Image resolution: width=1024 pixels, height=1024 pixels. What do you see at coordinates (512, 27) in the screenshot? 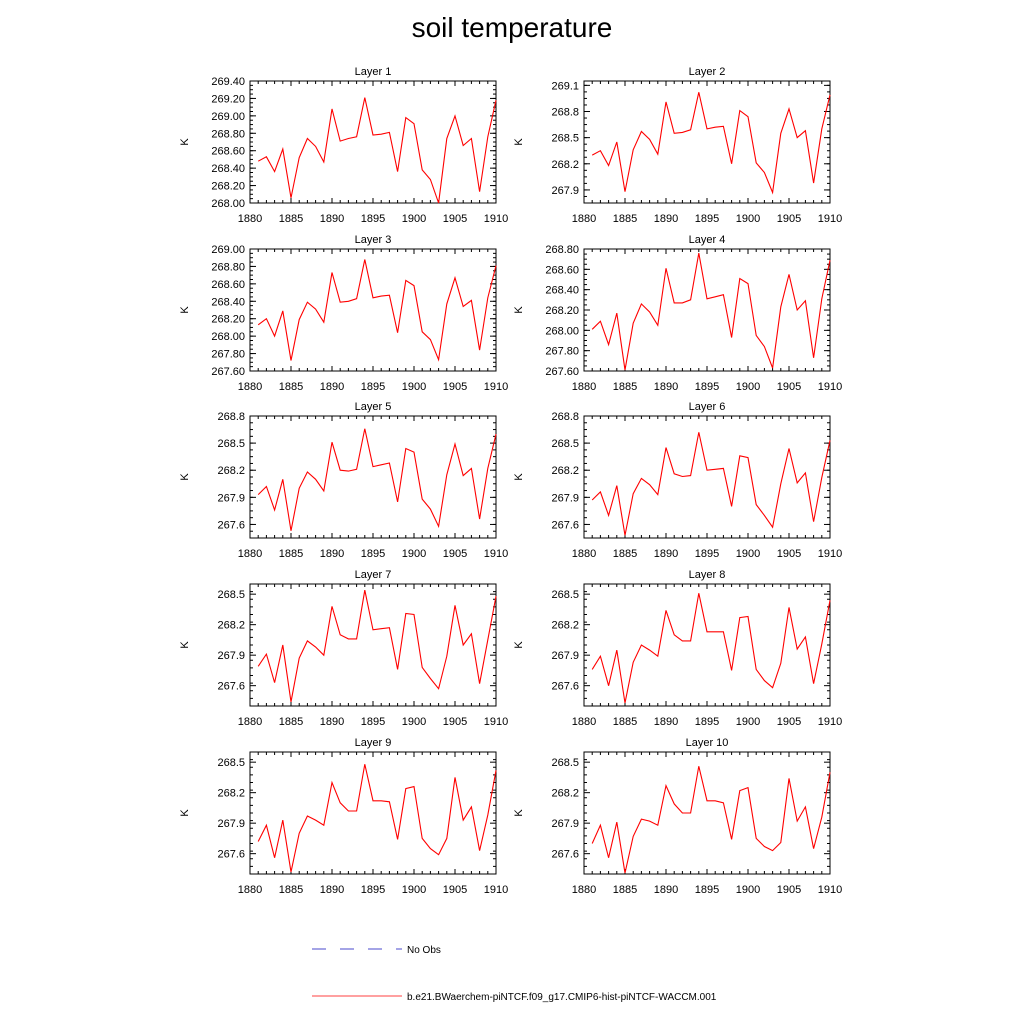
I see `page-title: soil temperature` at bounding box center [512, 27].